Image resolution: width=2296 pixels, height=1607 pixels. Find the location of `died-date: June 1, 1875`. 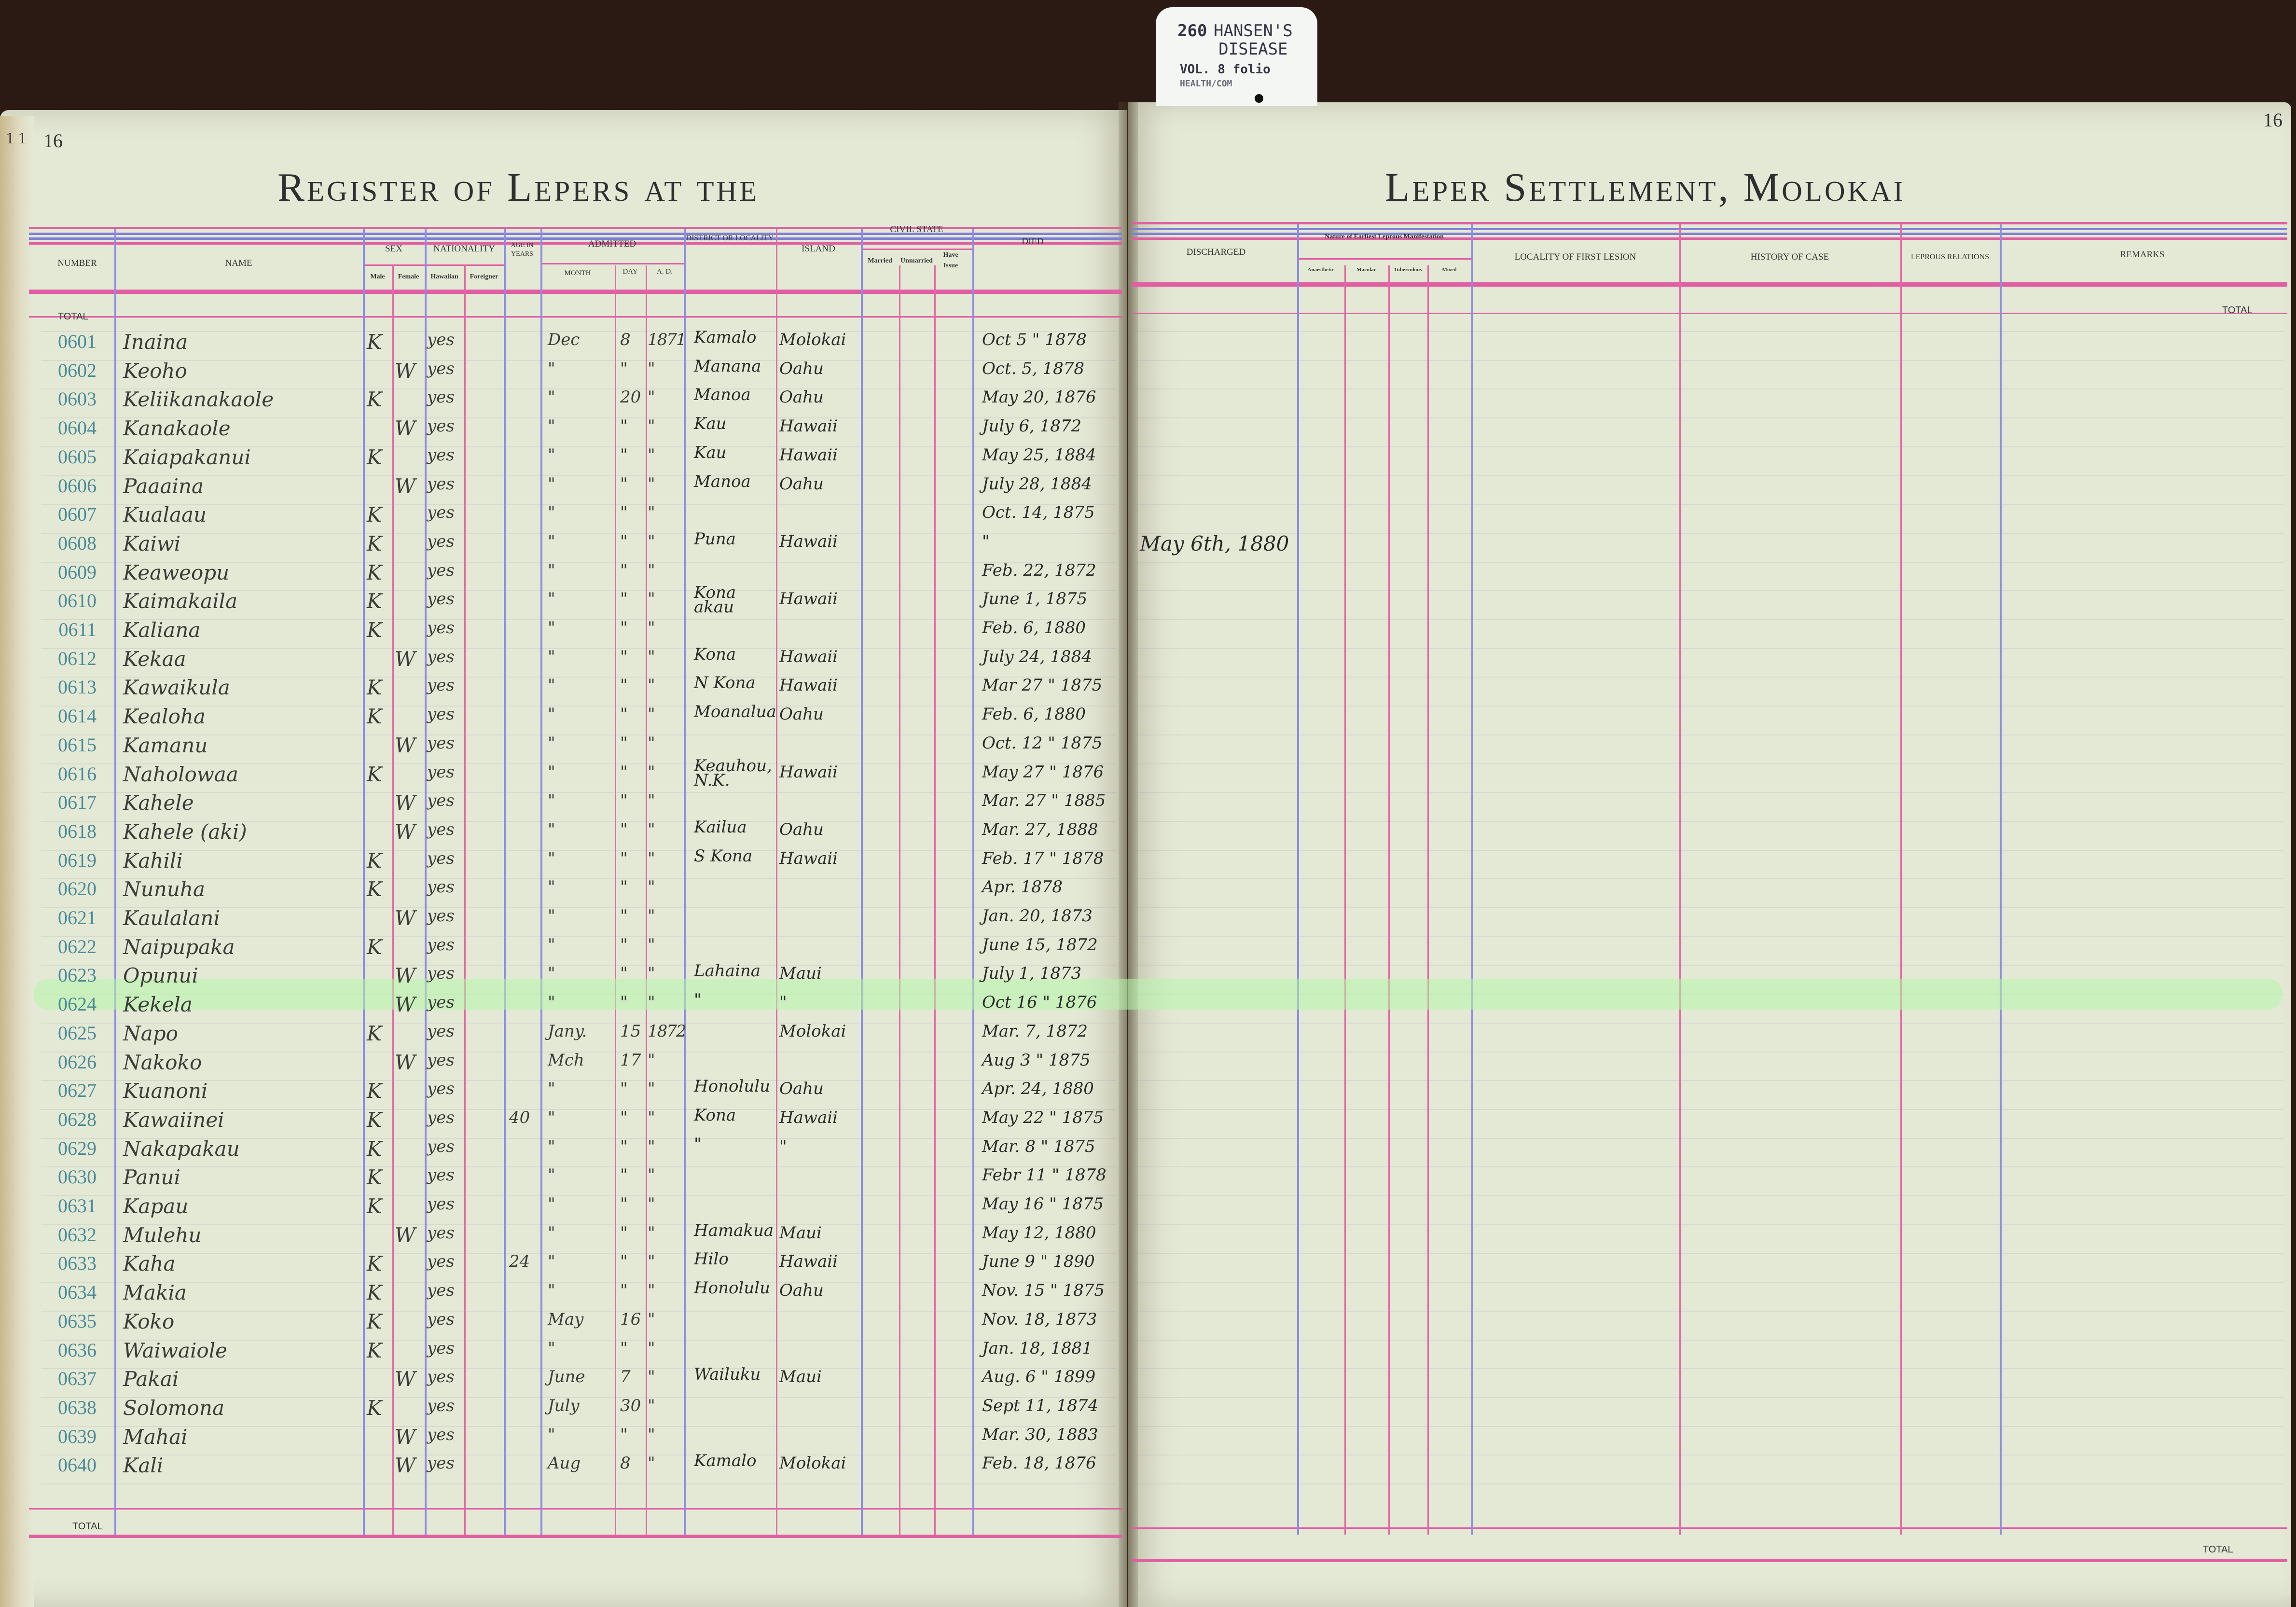

died-date: June 1, 1875 is located at coordinates (1035, 599).